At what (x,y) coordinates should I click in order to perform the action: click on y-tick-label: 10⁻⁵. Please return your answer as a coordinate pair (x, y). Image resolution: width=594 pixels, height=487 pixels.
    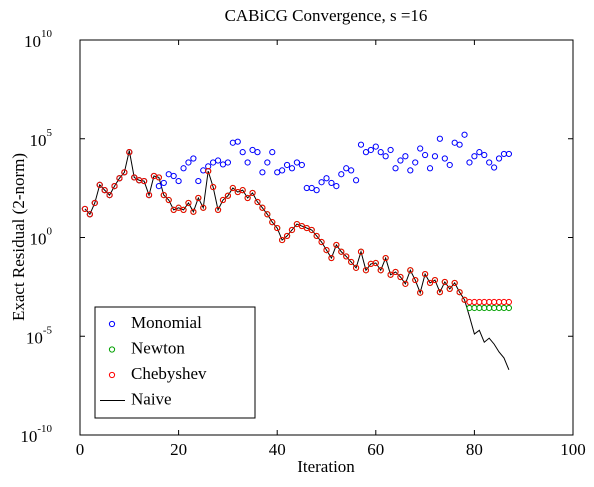
    Looking at the image, I should click on (39, 335).